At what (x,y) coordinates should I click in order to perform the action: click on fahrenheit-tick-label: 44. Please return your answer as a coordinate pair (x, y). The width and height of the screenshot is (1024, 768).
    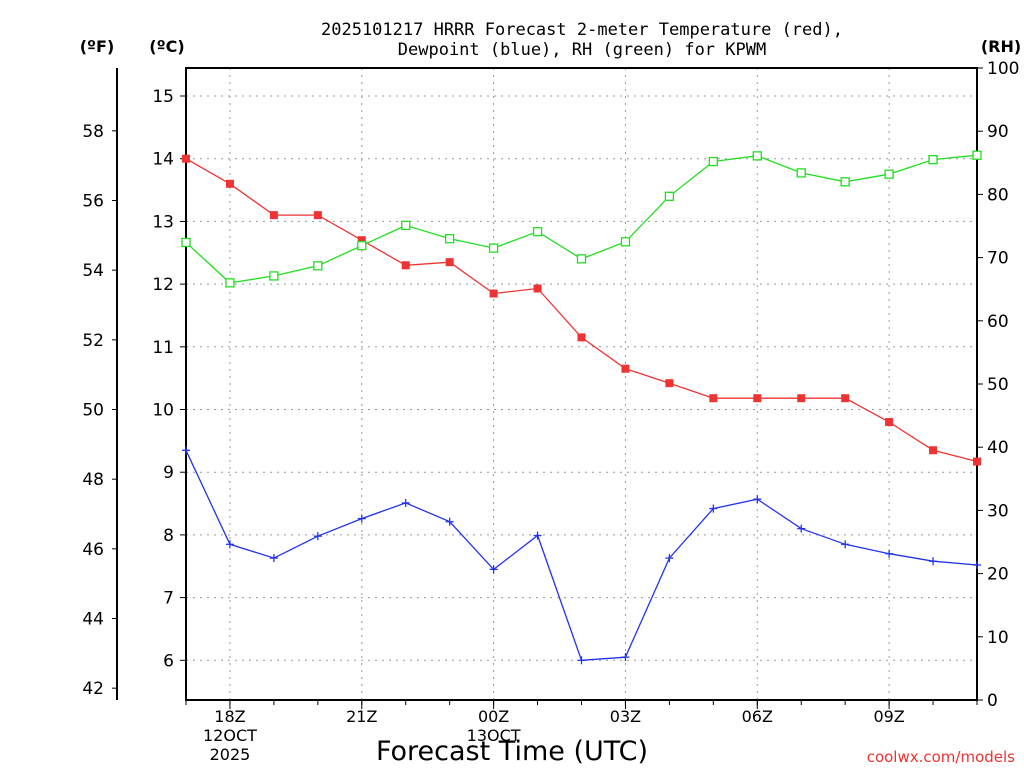
    Looking at the image, I should click on (93, 620).